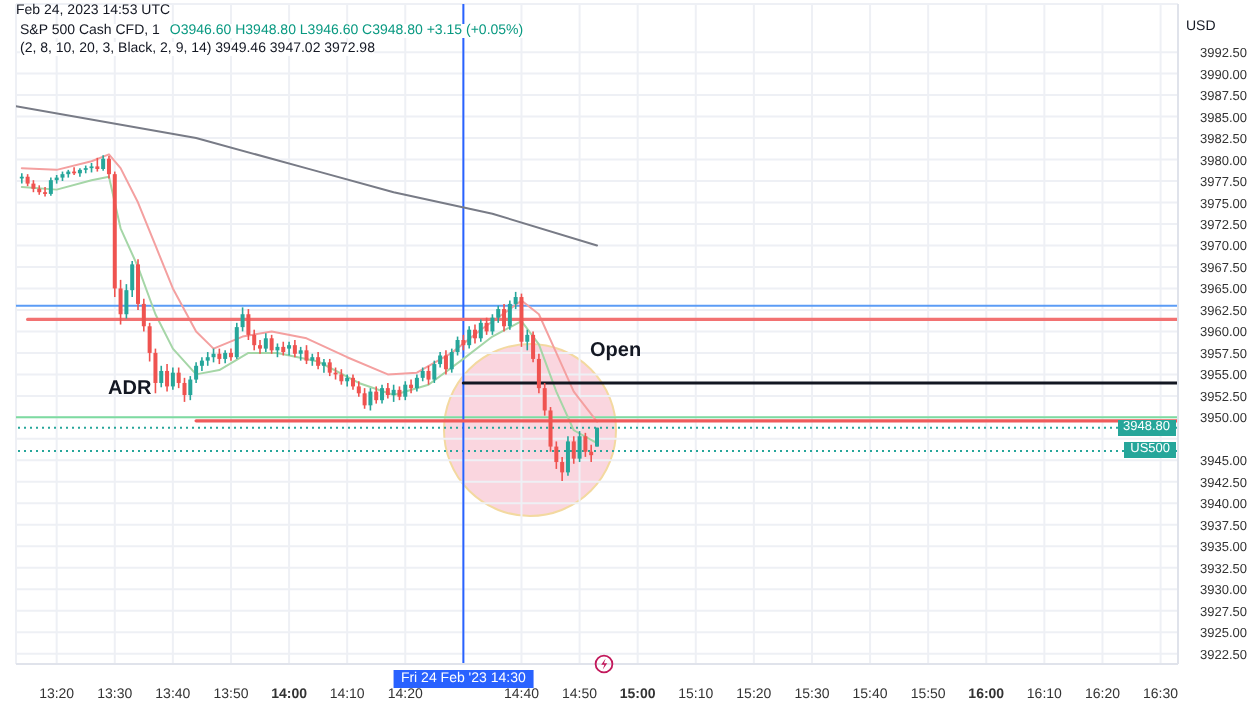 Image resolution: width=1250 pixels, height=724 pixels. What do you see at coordinates (616, 351) in the screenshot?
I see `annotation: Open` at bounding box center [616, 351].